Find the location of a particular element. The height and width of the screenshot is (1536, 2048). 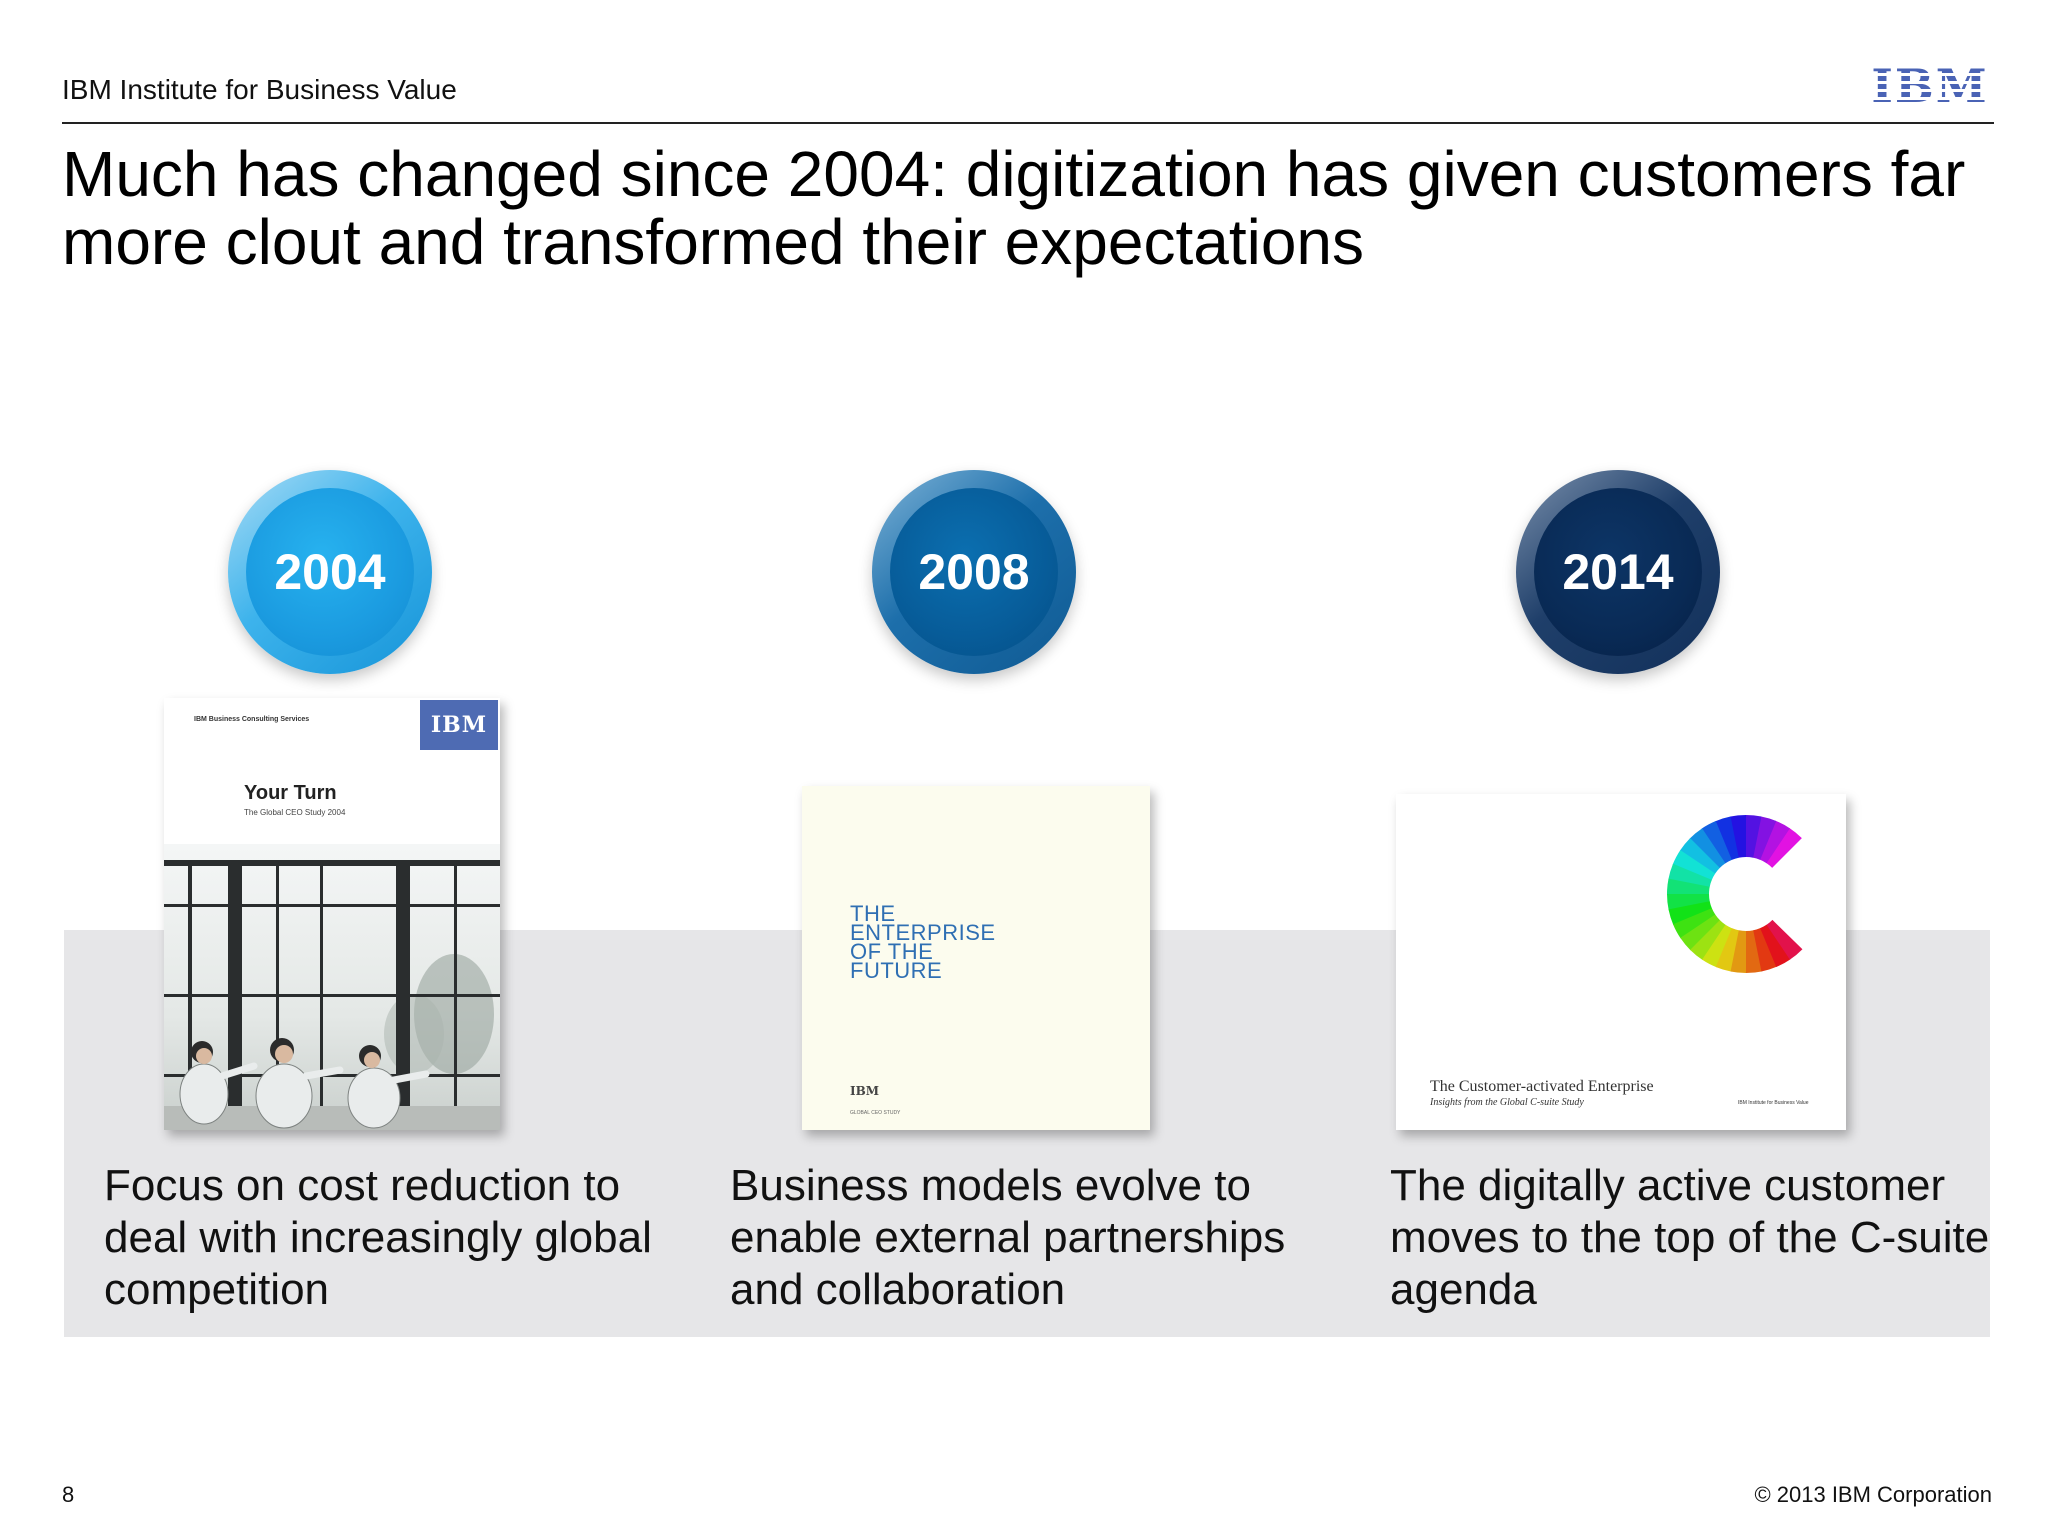

year-circle-2014: 2014 is located at coordinates (1618, 572).